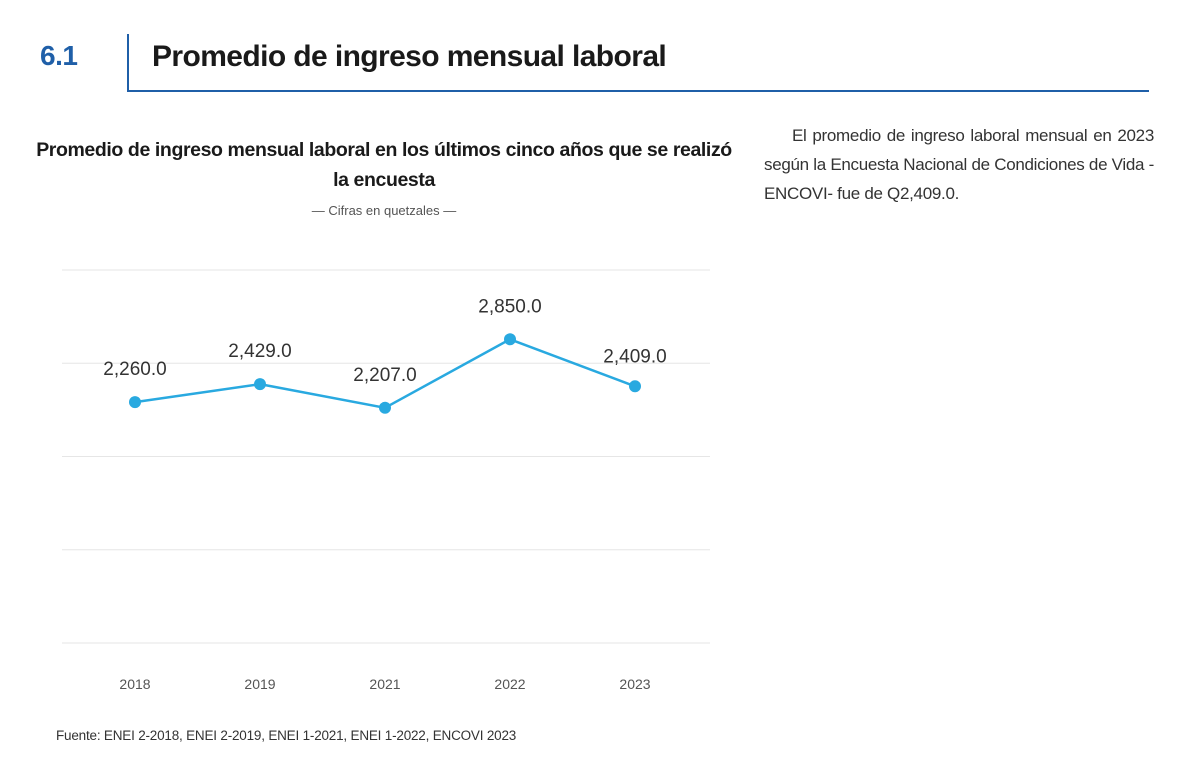 Image resolution: width=1200 pixels, height=768 pixels. I want to click on data-label: 2,850.0, so click(509, 306).